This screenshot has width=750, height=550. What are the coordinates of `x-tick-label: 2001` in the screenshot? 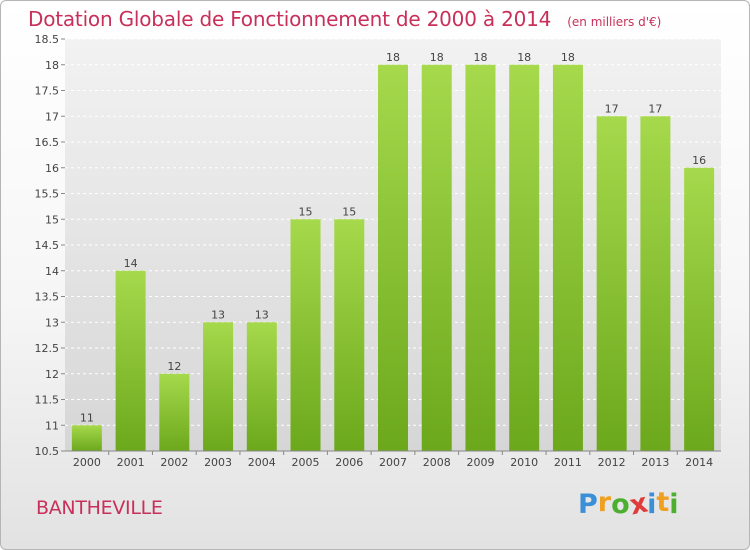 It's located at (131, 462).